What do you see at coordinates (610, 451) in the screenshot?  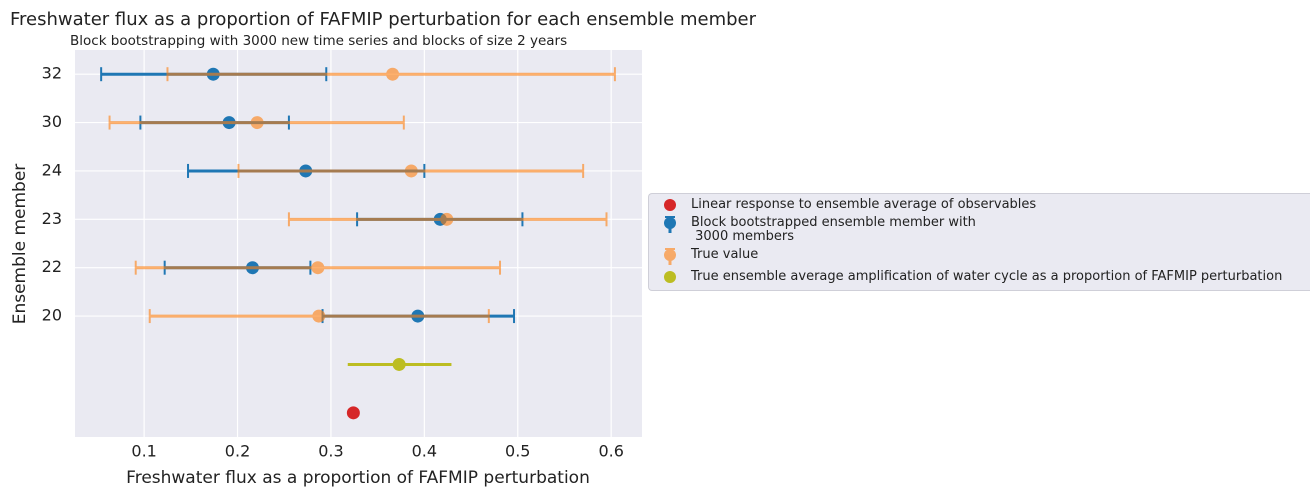 I see `x-tick-label: 0.6` at bounding box center [610, 451].